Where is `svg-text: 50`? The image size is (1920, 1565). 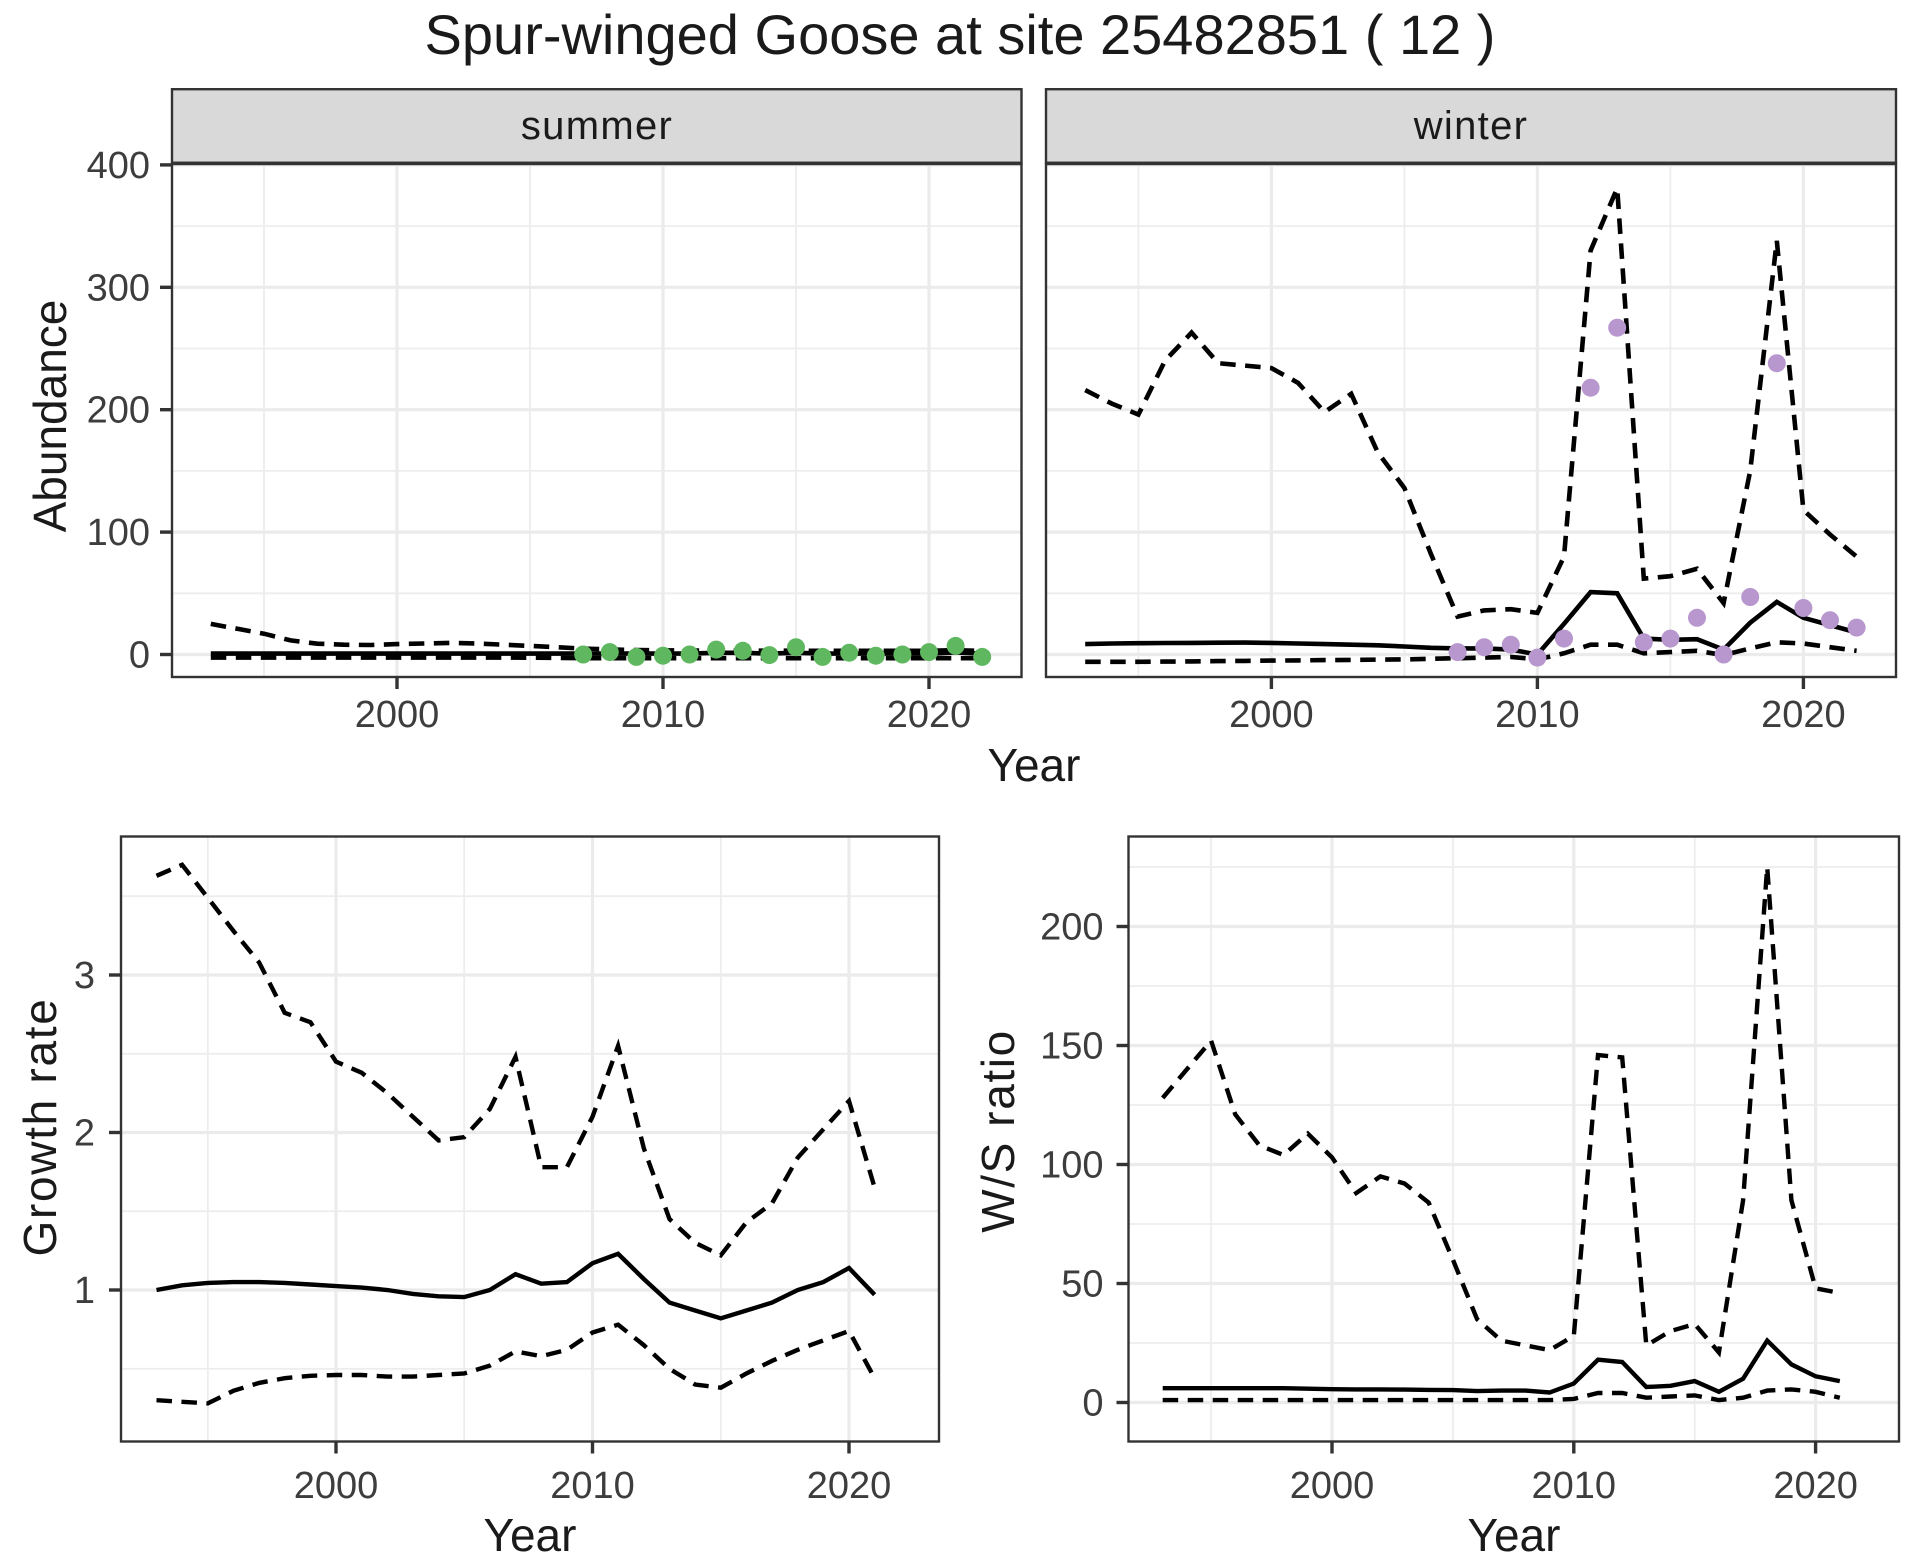 svg-text: 50 is located at coordinates (1082, 1285).